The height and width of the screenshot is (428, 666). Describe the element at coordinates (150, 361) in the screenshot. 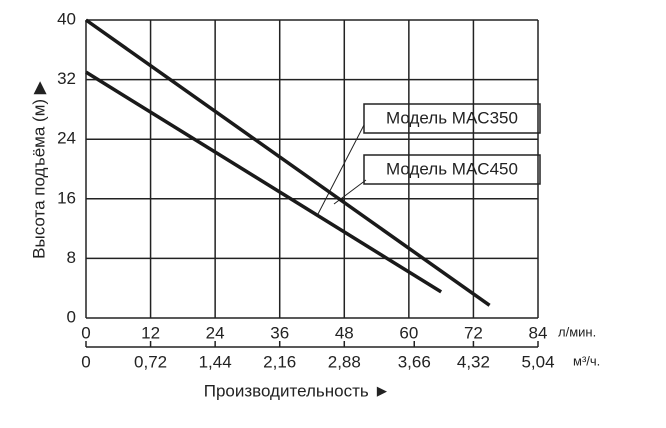

I see `x2-tick-label: 0,72` at that location.